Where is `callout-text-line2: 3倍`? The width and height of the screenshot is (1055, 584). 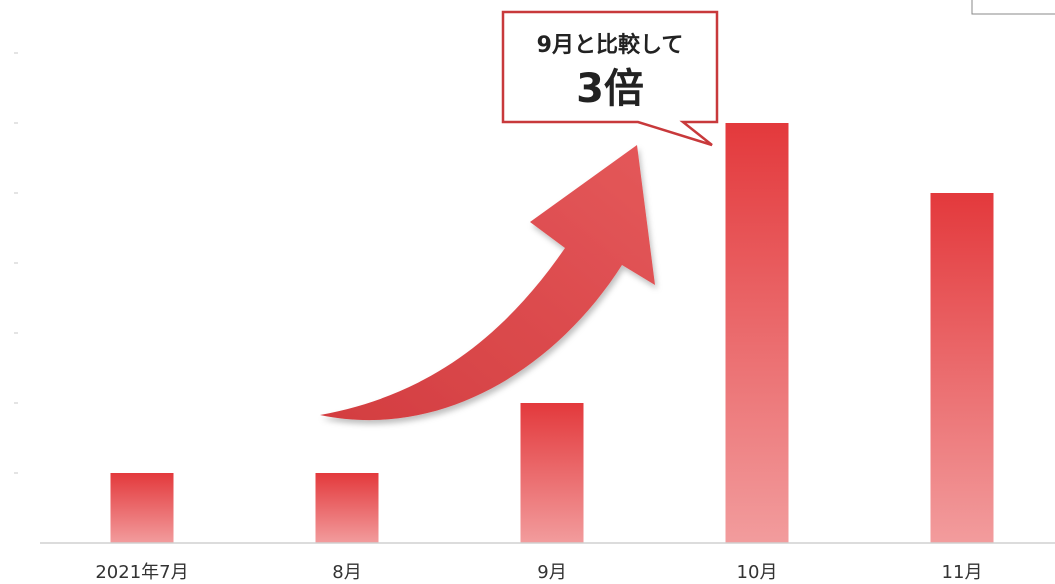 callout-text-line2: 3倍 is located at coordinates (610, 89).